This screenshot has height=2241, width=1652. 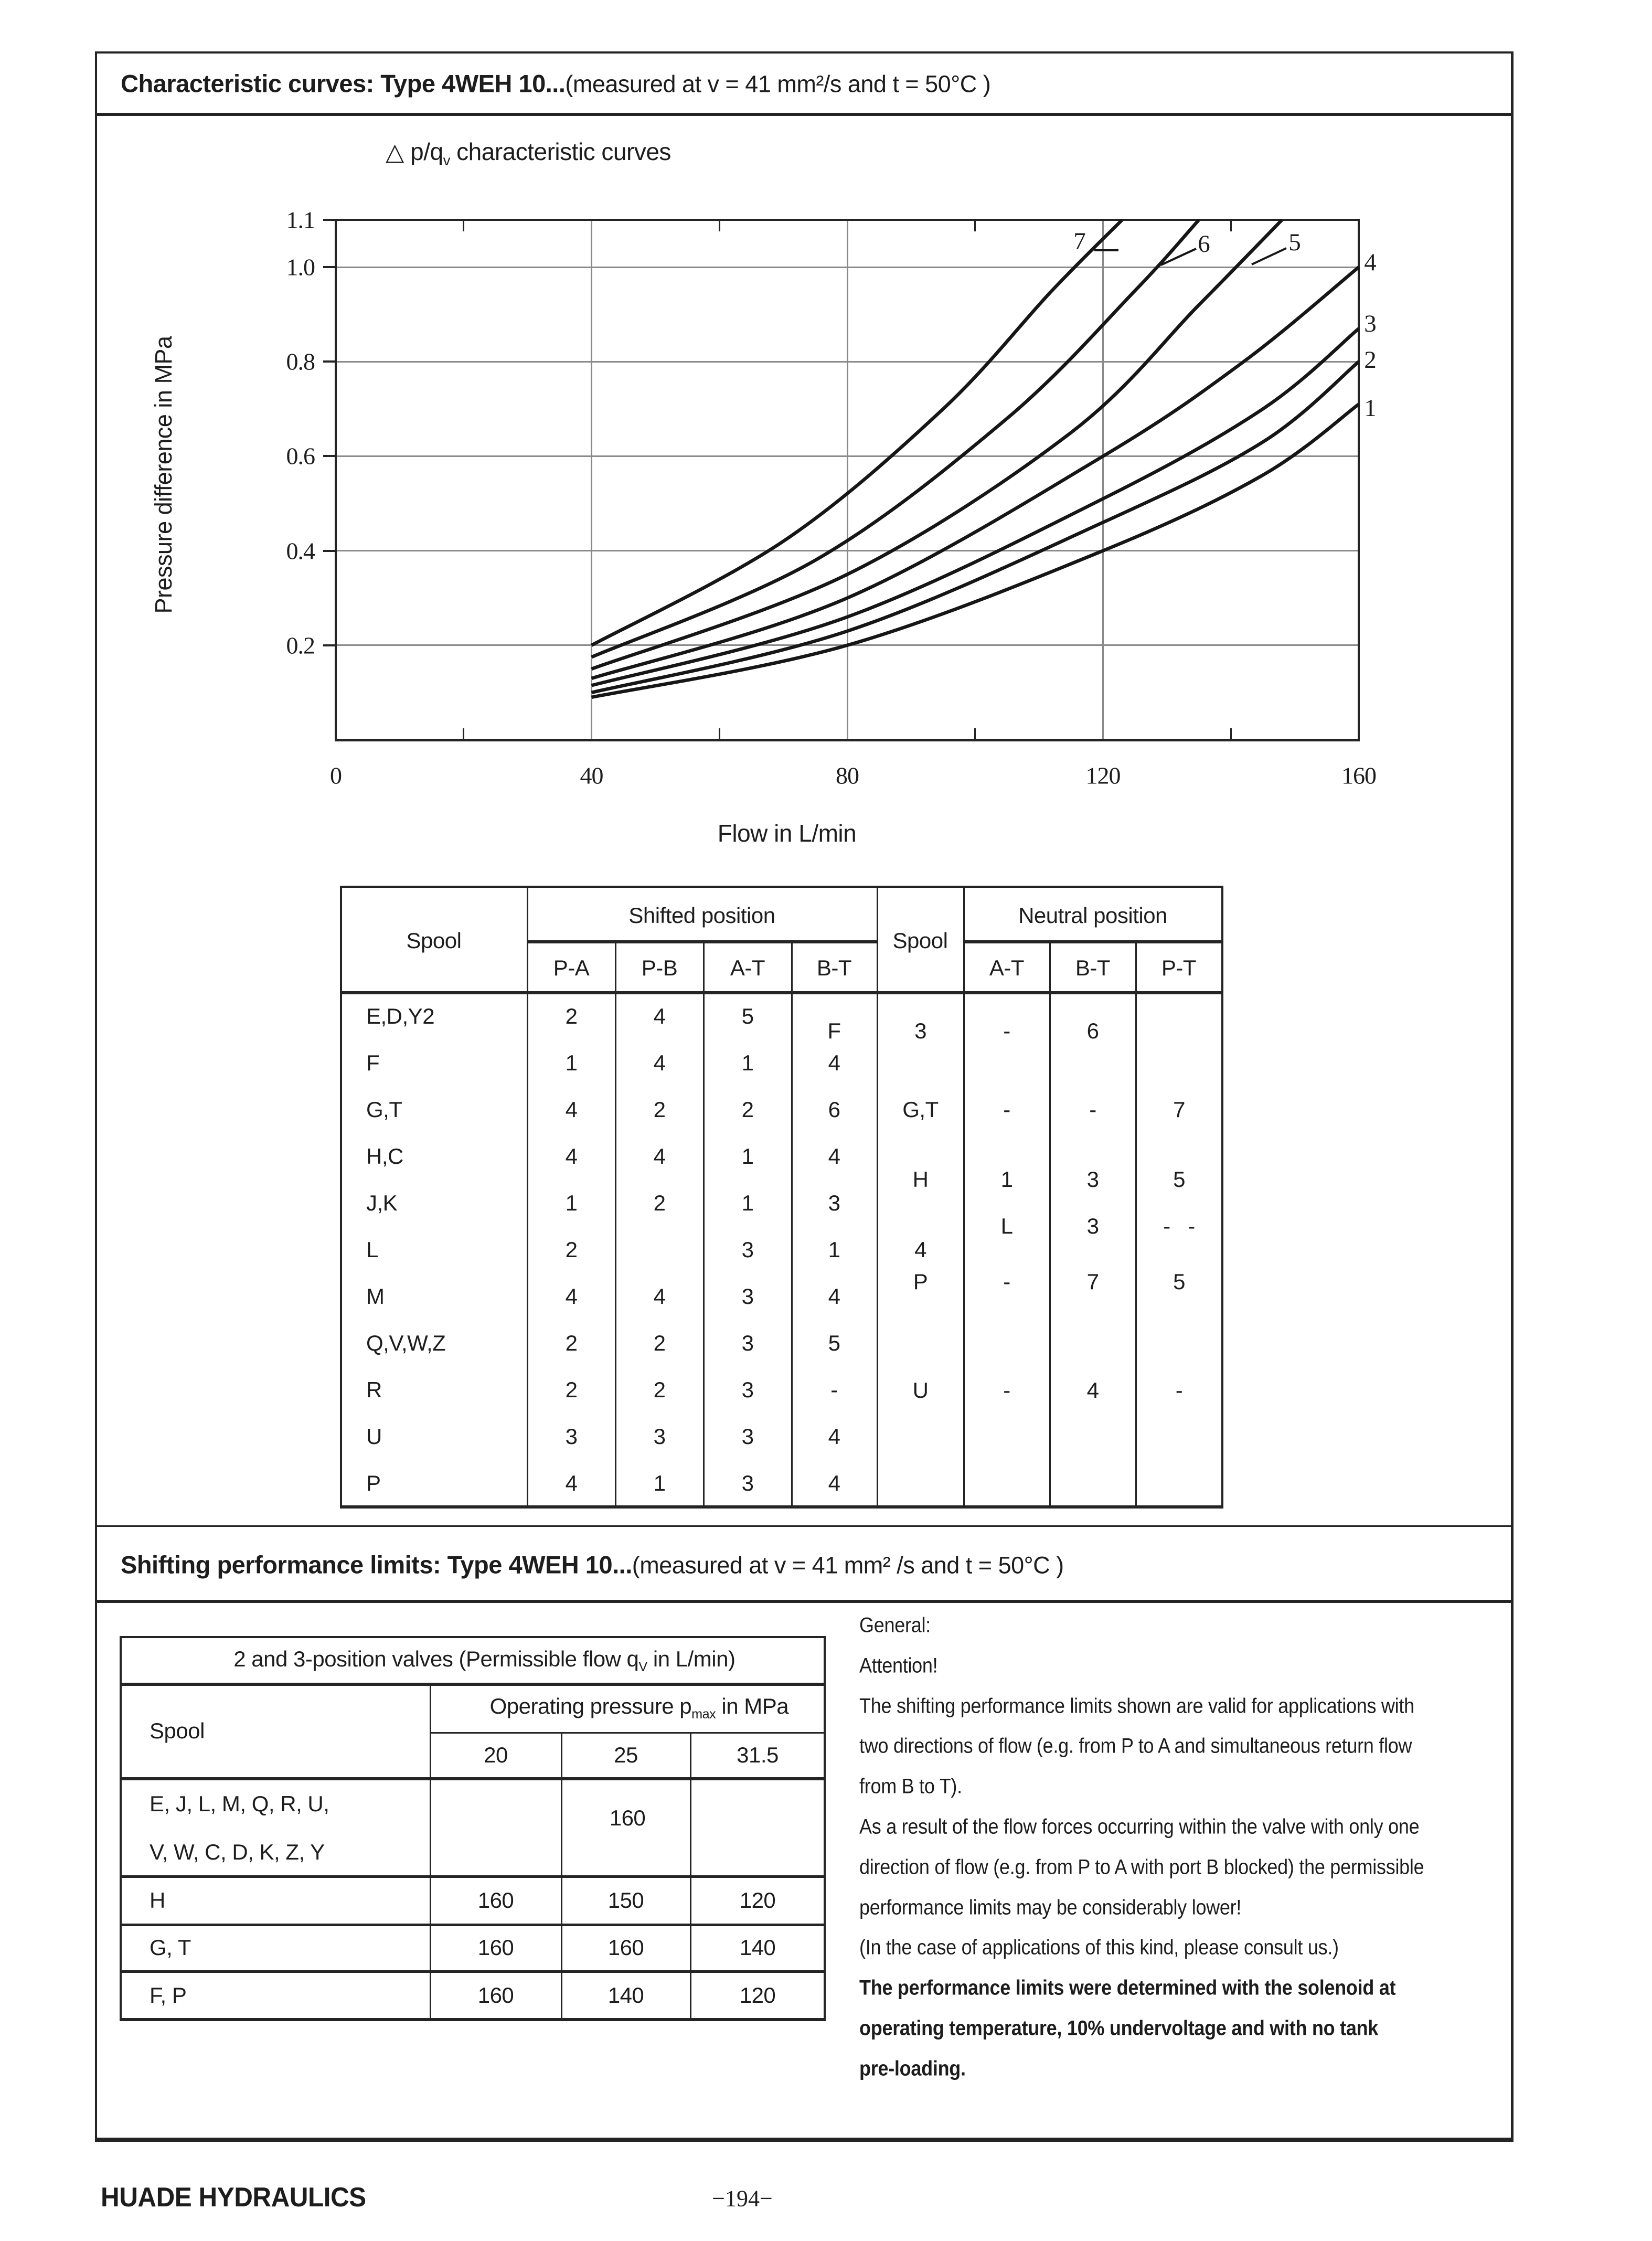 What do you see at coordinates (834, 1030) in the screenshot?
I see `shifted-value: F` at bounding box center [834, 1030].